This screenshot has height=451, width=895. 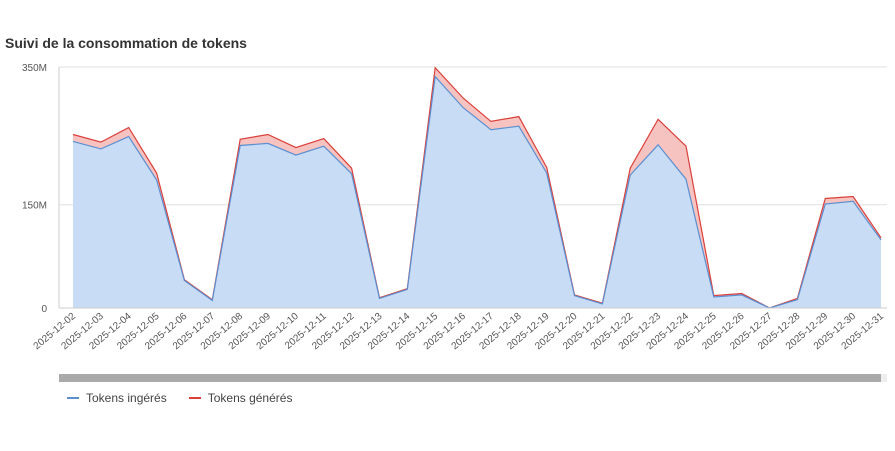 I want to click on legend-swatch-generated, so click(x=194, y=398).